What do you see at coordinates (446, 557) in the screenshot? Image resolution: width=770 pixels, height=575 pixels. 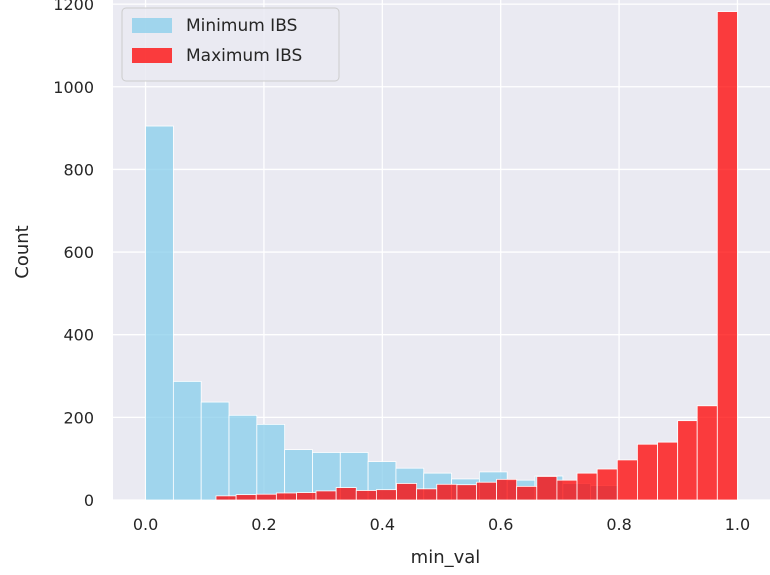 I see `x-axis-label: min_val` at bounding box center [446, 557].